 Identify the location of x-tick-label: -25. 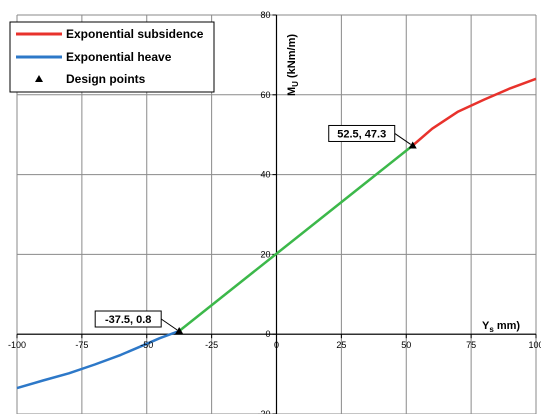
(211, 345).